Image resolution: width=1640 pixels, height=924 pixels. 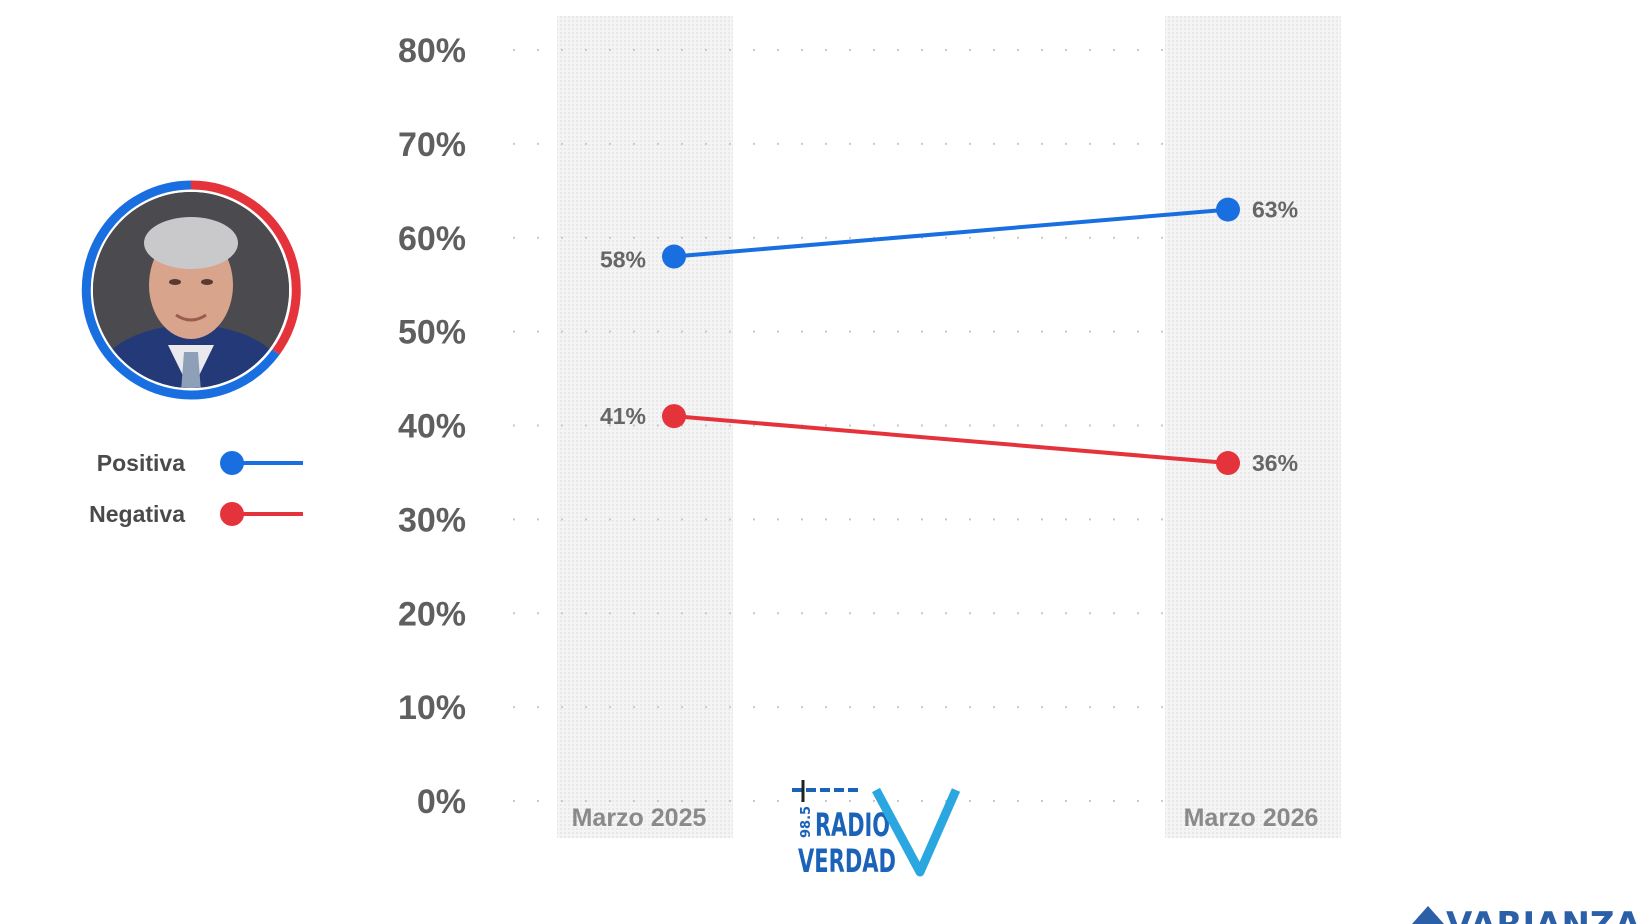 I want to click on data-label-positiva-marzo-2025: 58%, so click(x=623, y=260).